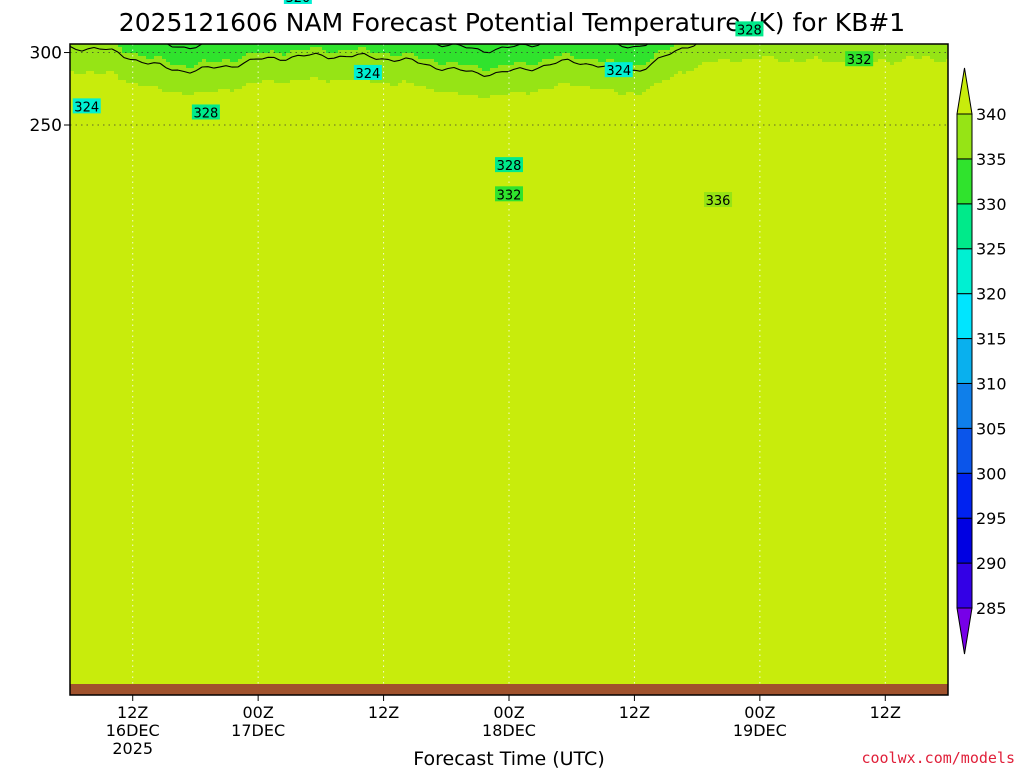 The image size is (1024, 768). What do you see at coordinates (509, 730) in the screenshot?
I see `x-tick-label: 18DEC` at bounding box center [509, 730].